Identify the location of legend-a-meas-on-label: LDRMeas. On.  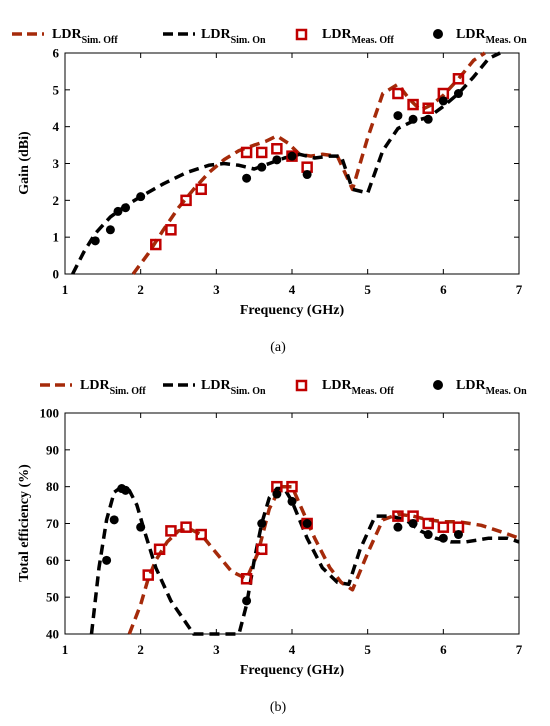
(491, 36).